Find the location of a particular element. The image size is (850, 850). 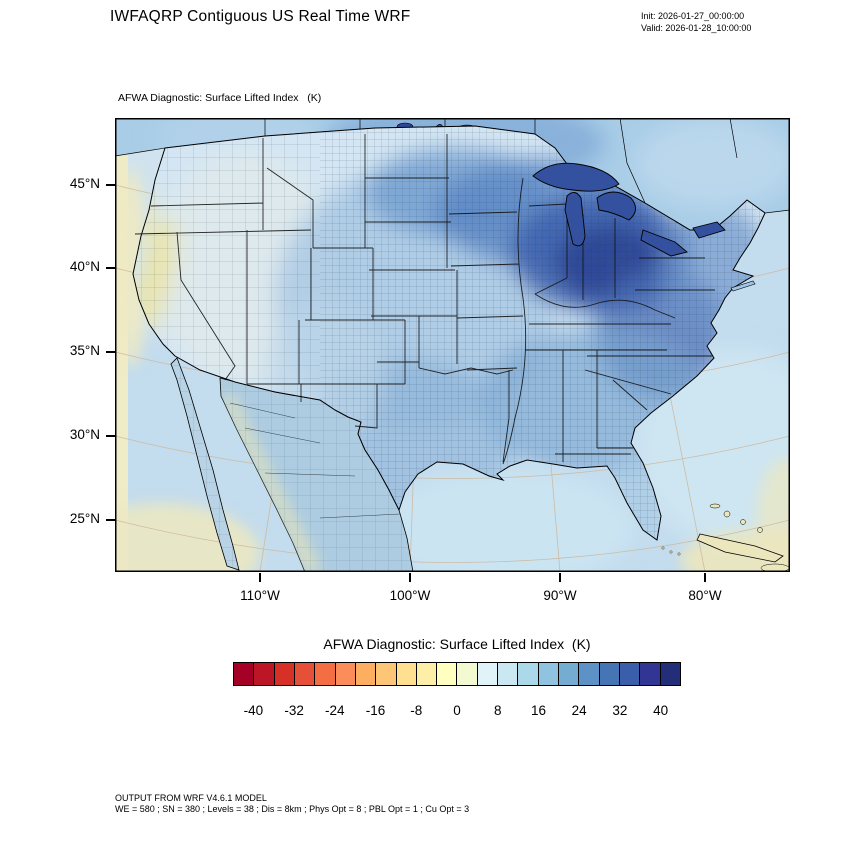

footer-model-line: OUTPUT FROM WRF V4.6.1 MODEL is located at coordinates (191, 798).